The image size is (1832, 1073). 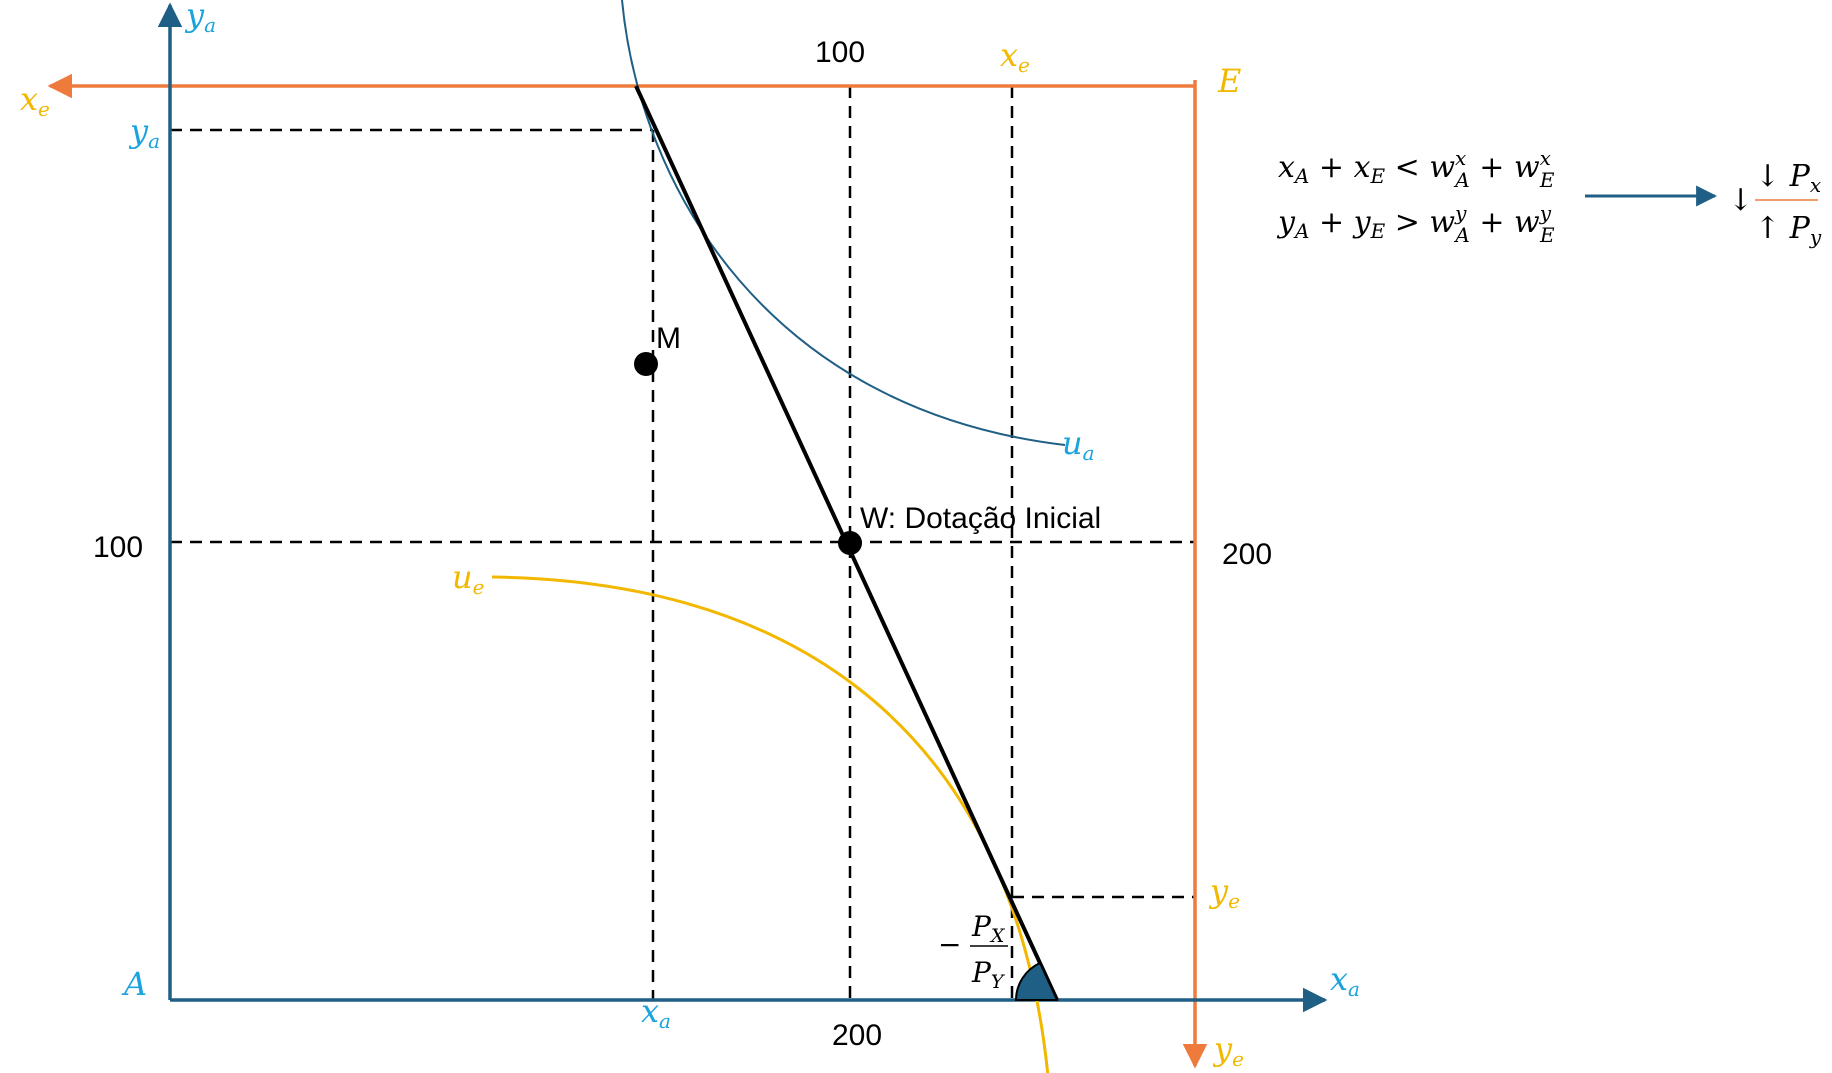 What do you see at coordinates (973, 951) in the screenshot?
I see `slope-label: − PX PY` at bounding box center [973, 951].